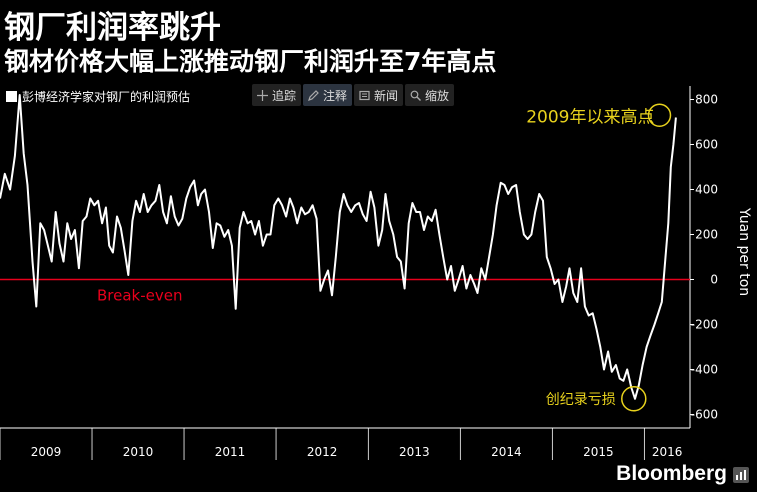 The width and height of the screenshot is (757, 492). I want to click on x-tick-label: 2013, so click(414, 452).